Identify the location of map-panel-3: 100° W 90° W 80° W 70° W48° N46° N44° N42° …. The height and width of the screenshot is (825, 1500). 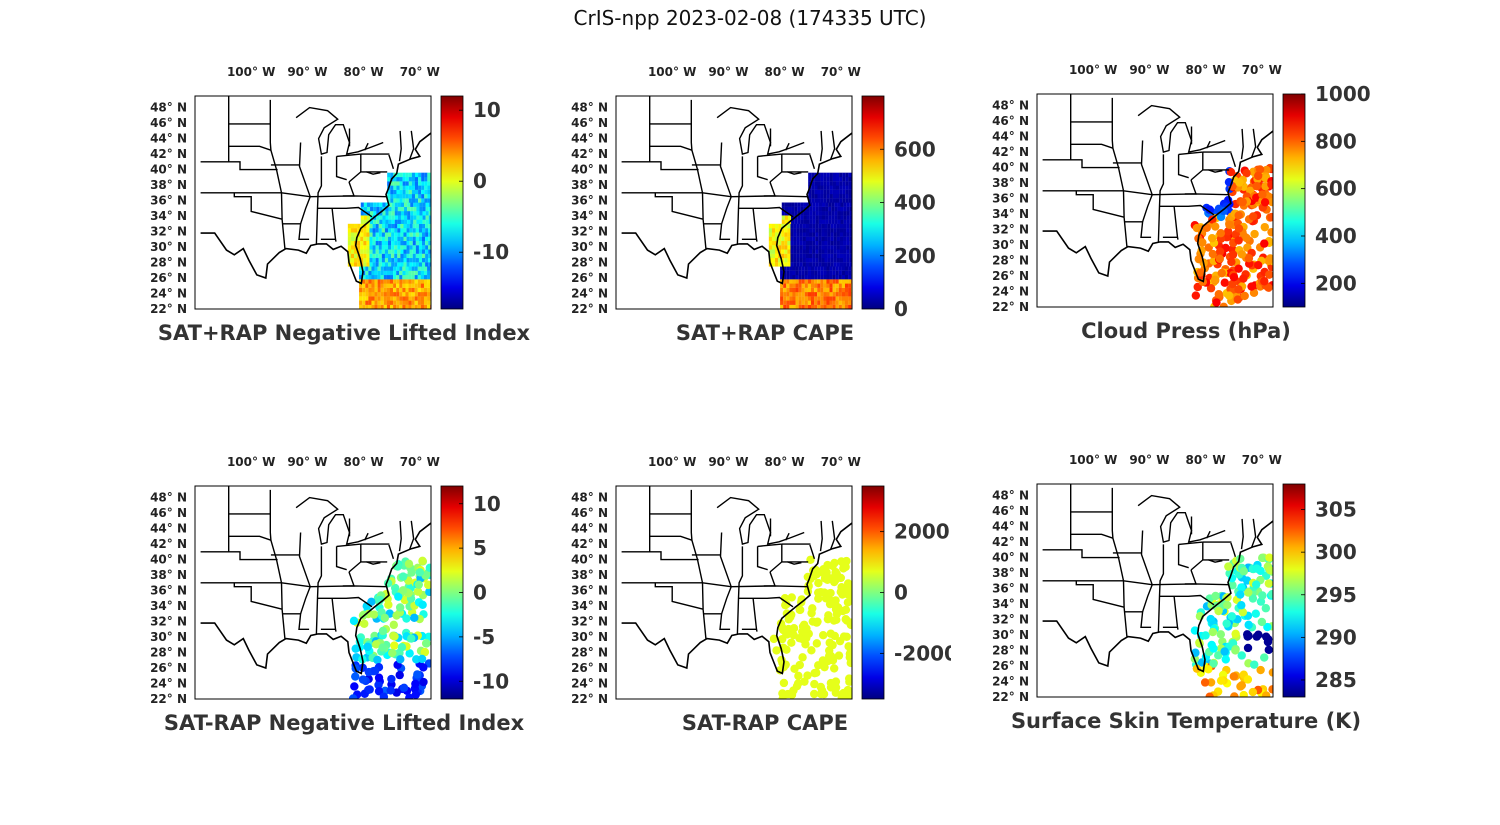
(1181, 203).